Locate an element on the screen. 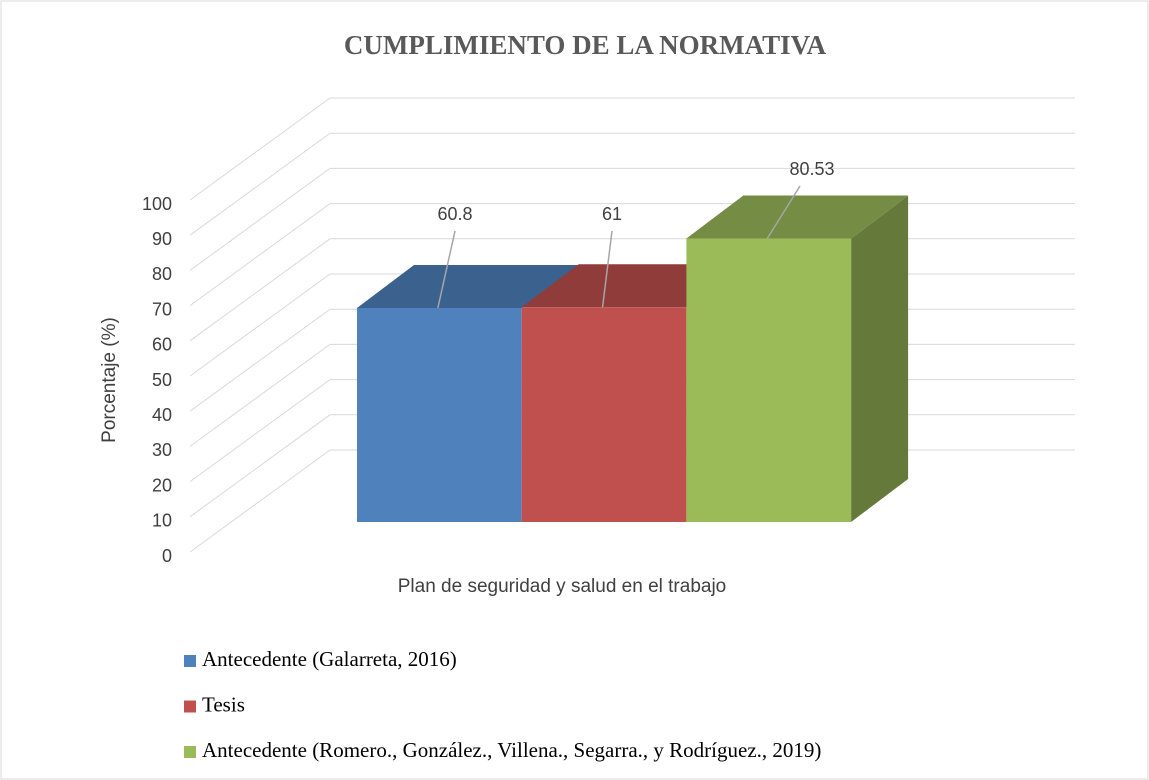 Image resolution: width=1149 pixels, height=780 pixels. y-tick-label: 0 is located at coordinates (167, 556).